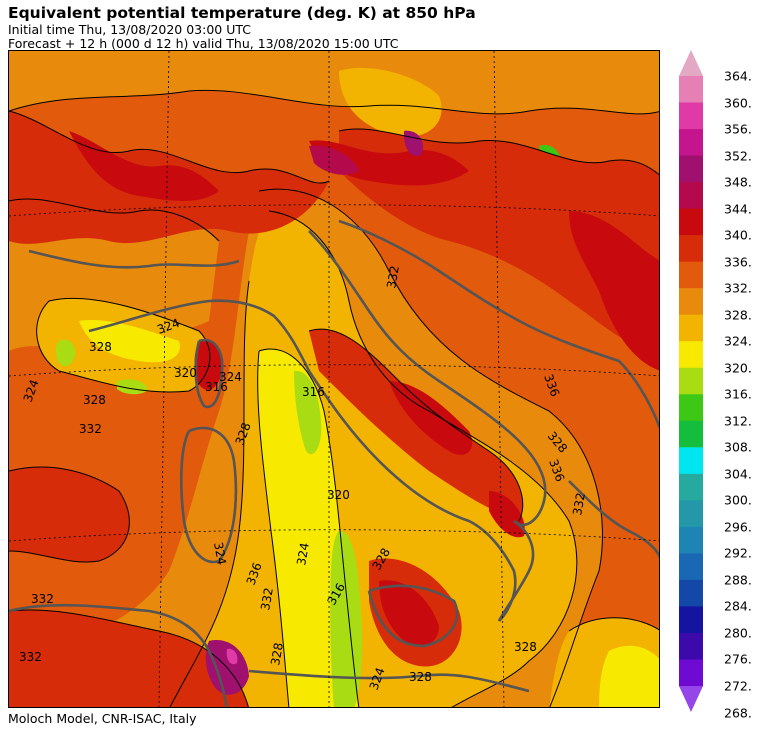  Describe the element at coordinates (507, 514) in the screenshot. I see `map-zone-340-calabria` at that location.